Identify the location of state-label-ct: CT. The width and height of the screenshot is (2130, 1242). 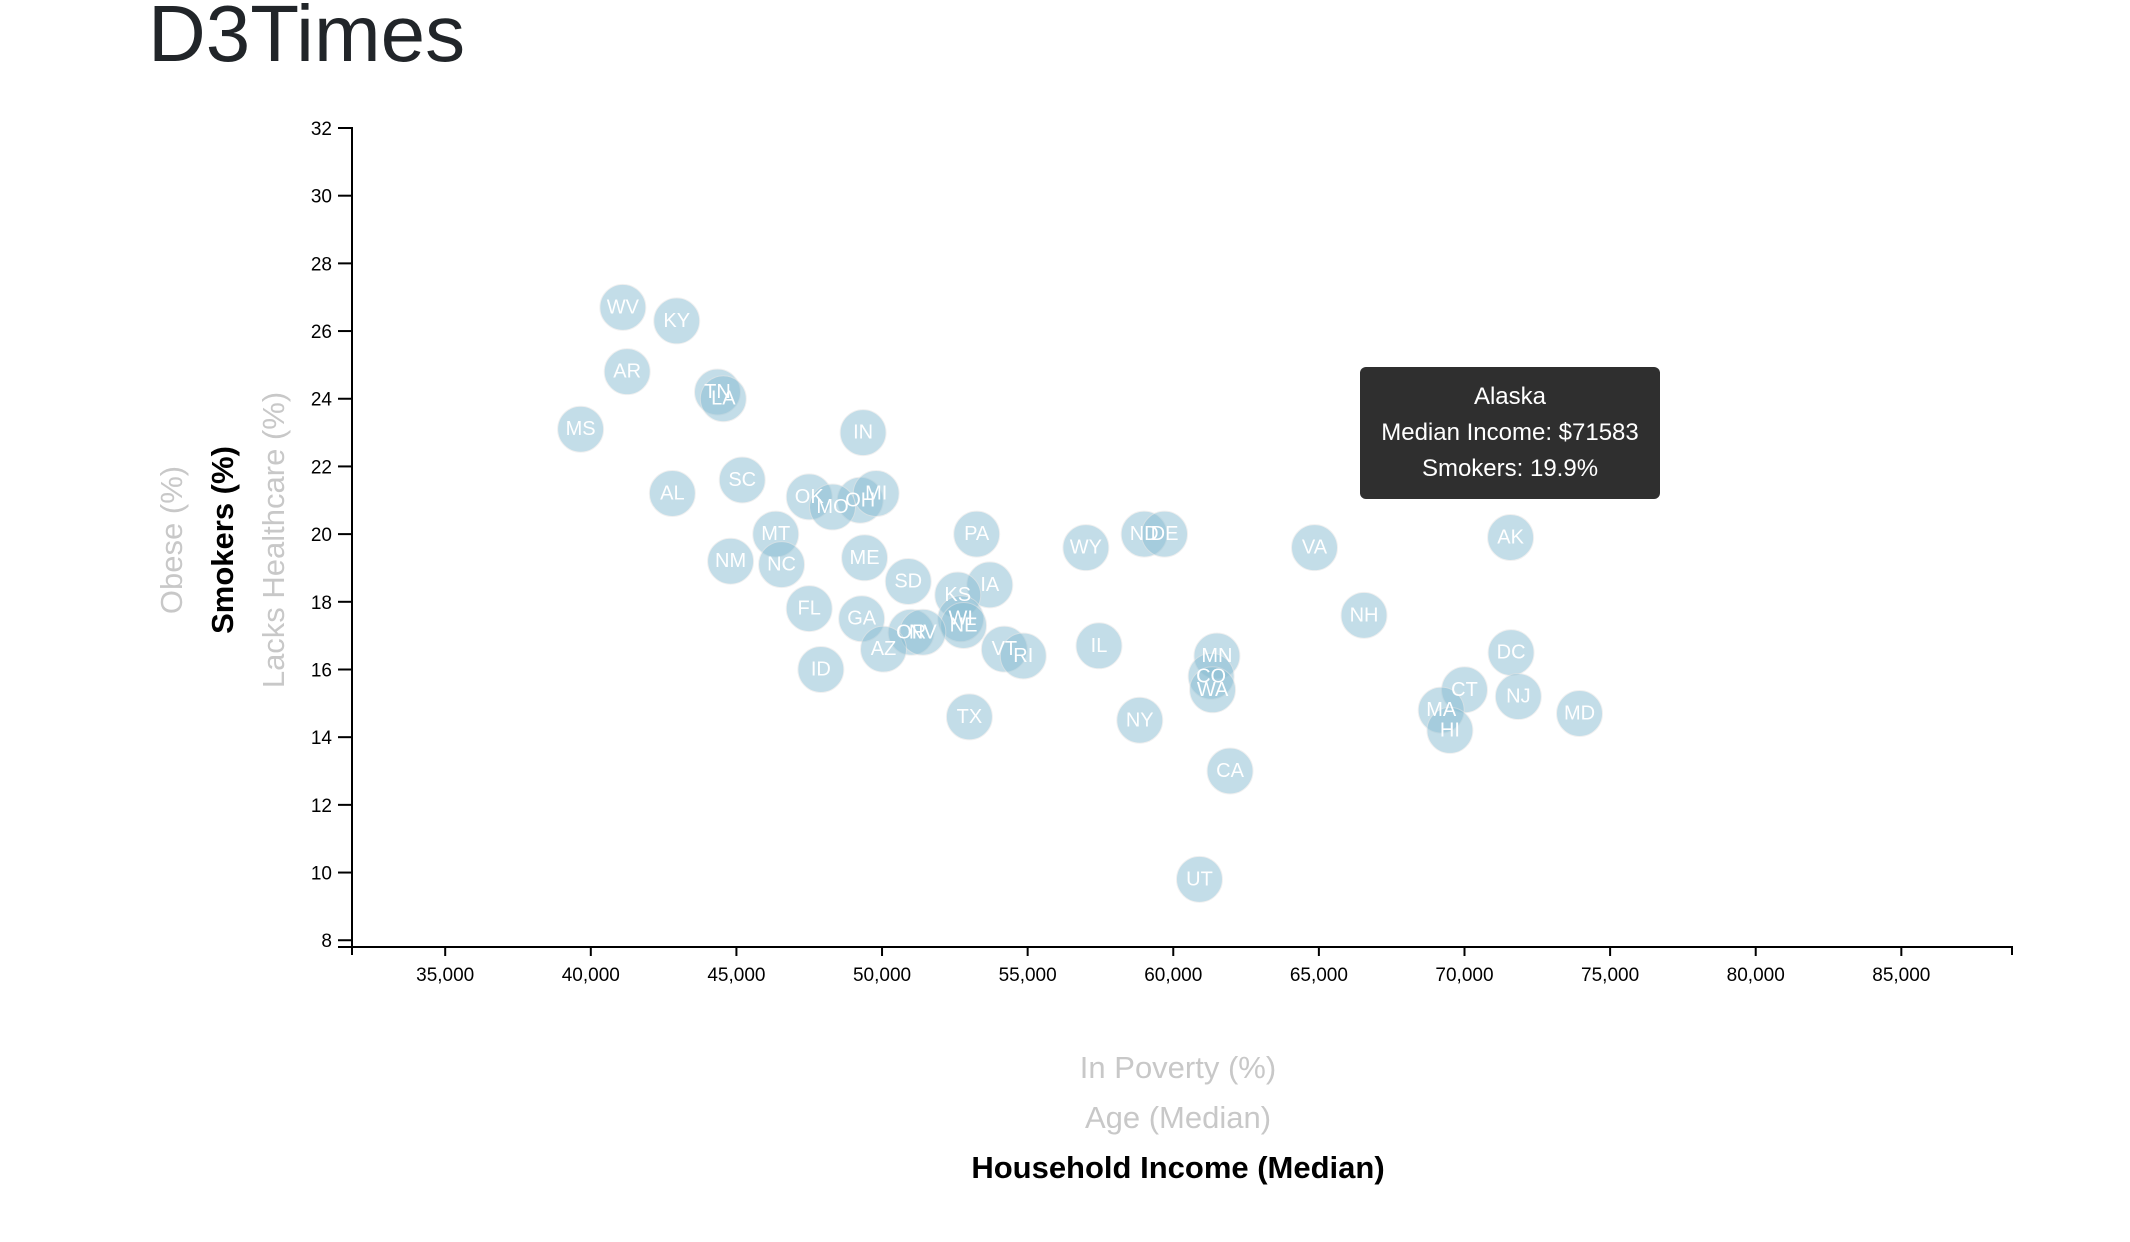
(1464, 690).